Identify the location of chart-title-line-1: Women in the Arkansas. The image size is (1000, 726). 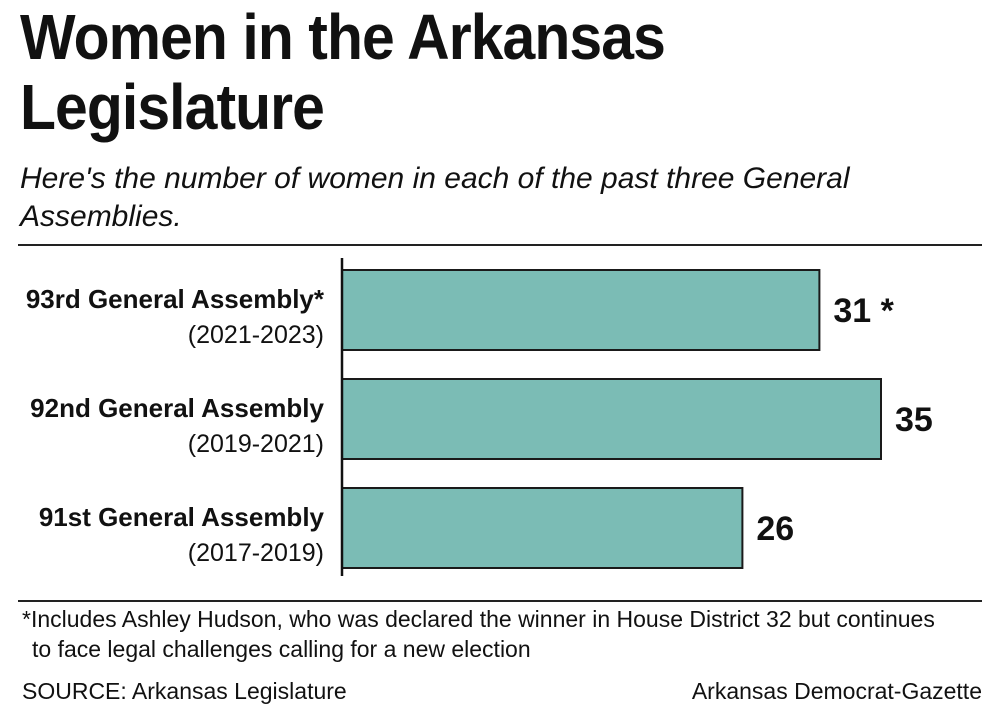
(343, 37).